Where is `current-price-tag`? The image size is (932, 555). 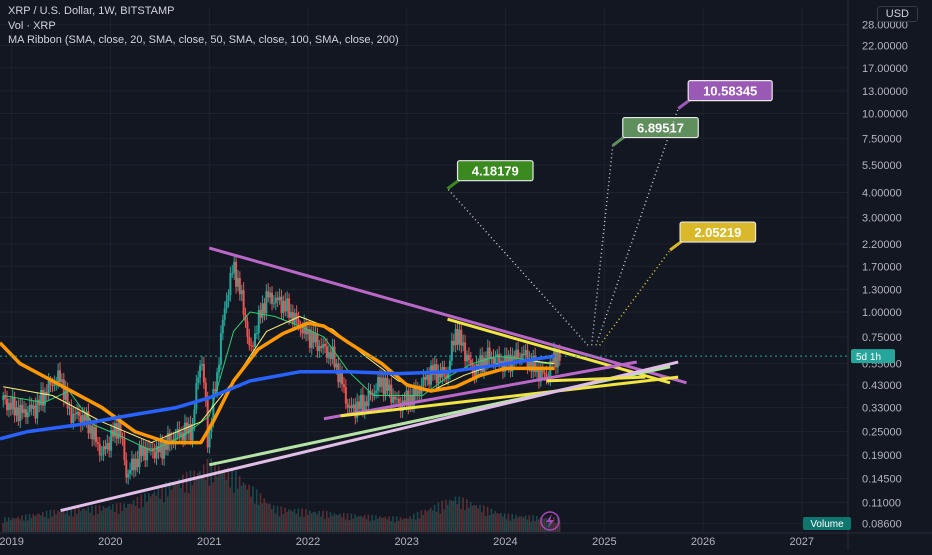 current-price-tag is located at coordinates (873, 356).